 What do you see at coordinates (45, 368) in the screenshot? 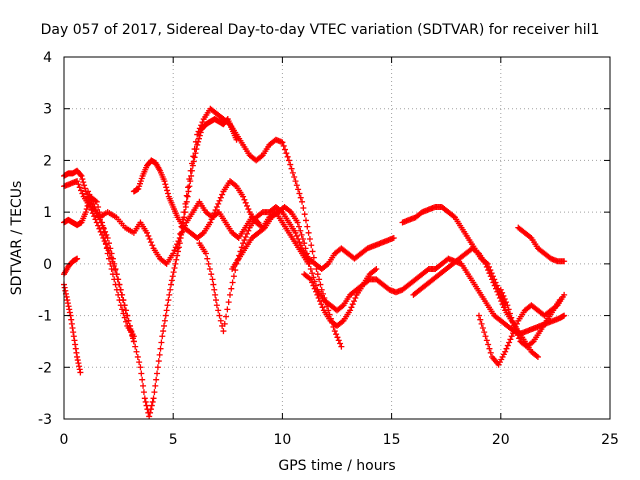
I see `y-tick-label: -2` at bounding box center [45, 368].